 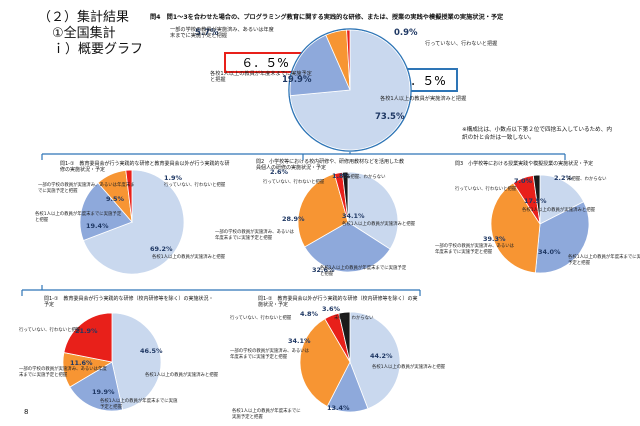 I want to click on pie3-category-label-1: 各校1人以上の教員が年度末までに実施予定と把握, so click(x=604, y=259).